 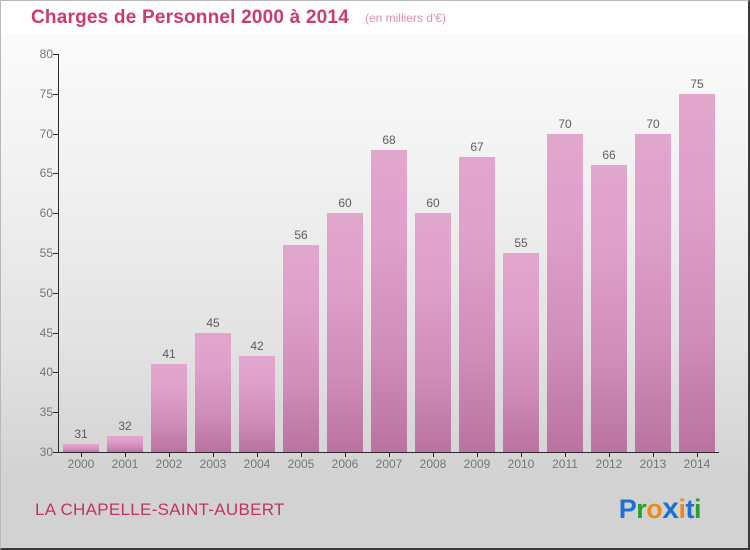 I want to click on y-axis-tick-label: 60, so click(x=46, y=213).